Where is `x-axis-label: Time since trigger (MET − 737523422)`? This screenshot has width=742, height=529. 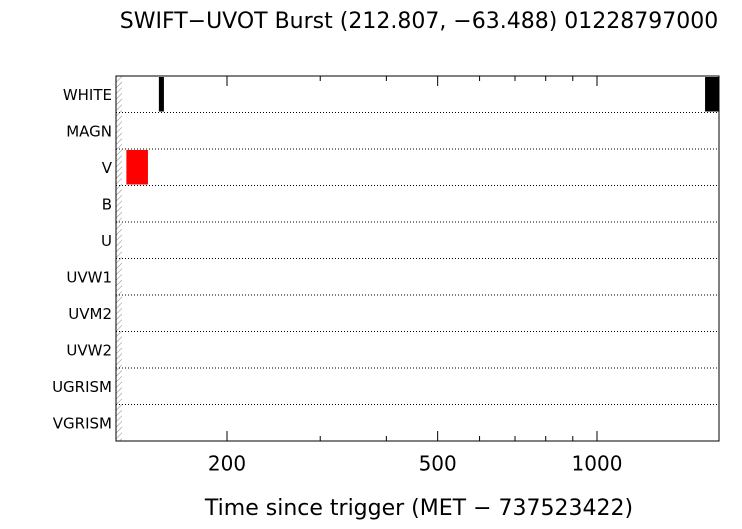 x-axis-label: Time since trigger (MET − 737523422) is located at coordinates (418, 508).